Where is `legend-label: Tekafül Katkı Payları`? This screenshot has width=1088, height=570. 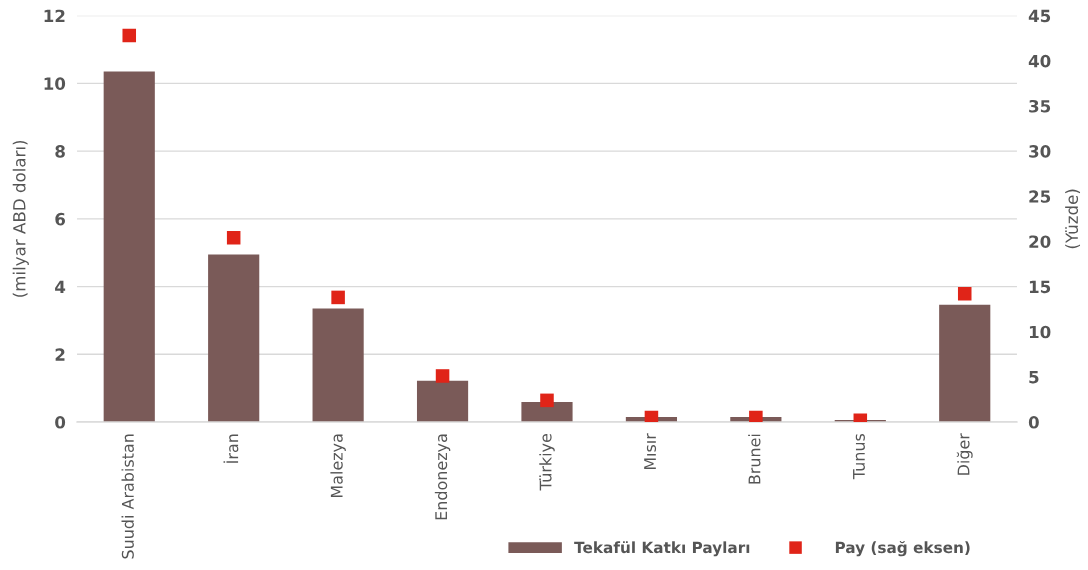
legend-label: Tekafül Katkı Payları is located at coordinates (662, 549).